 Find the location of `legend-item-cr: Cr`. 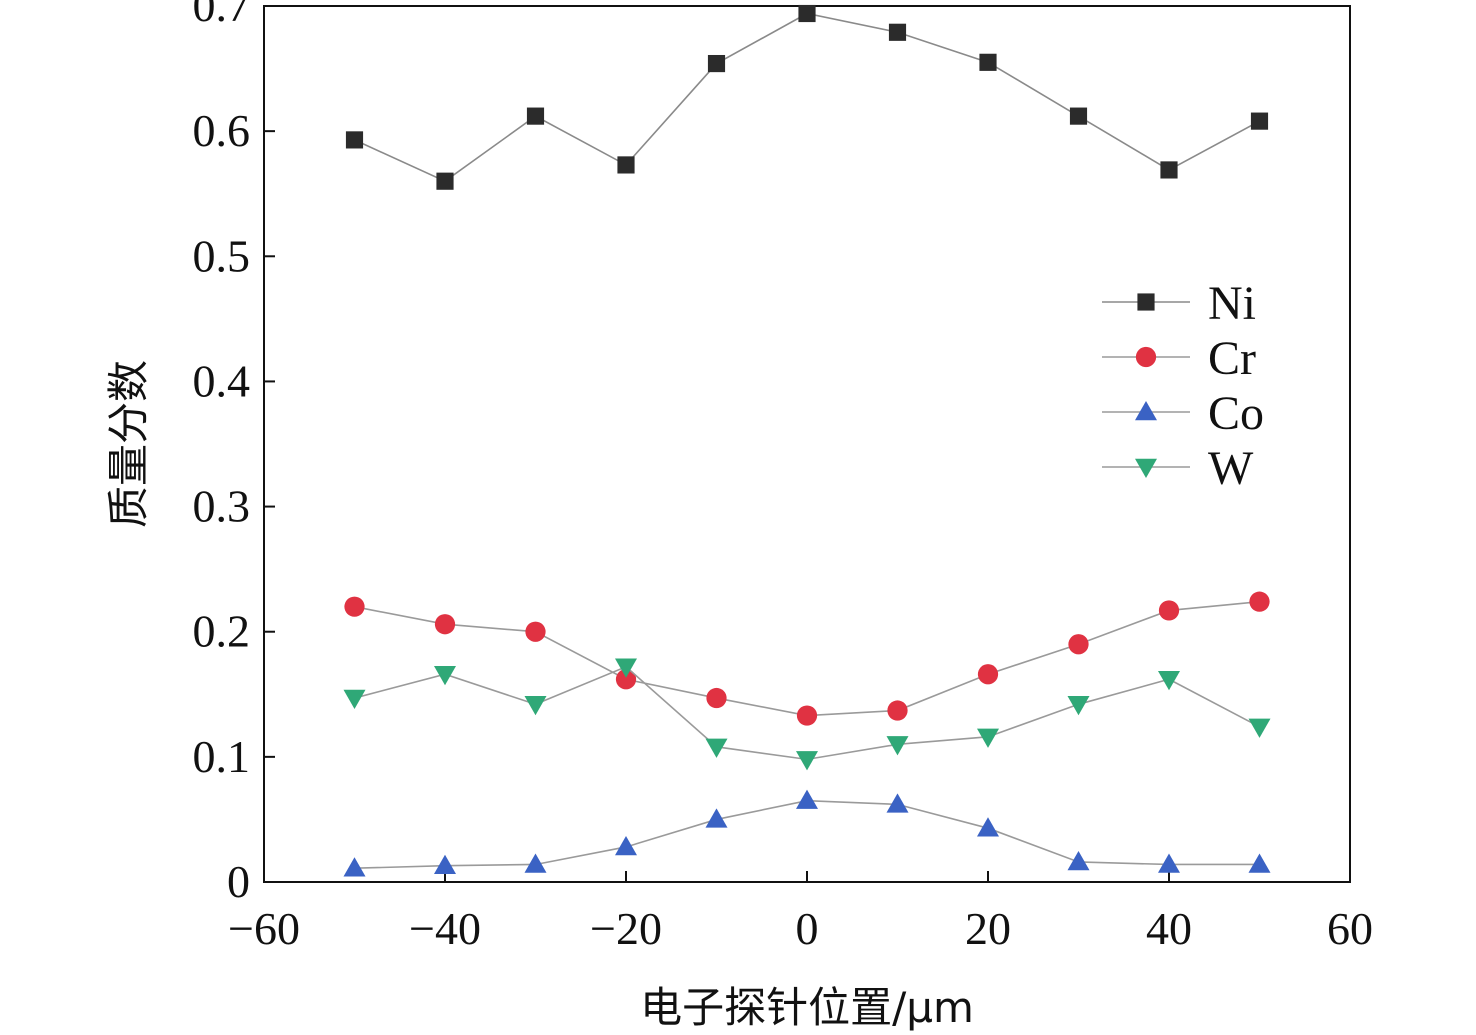

legend-item-cr: Cr is located at coordinates (1179, 358).